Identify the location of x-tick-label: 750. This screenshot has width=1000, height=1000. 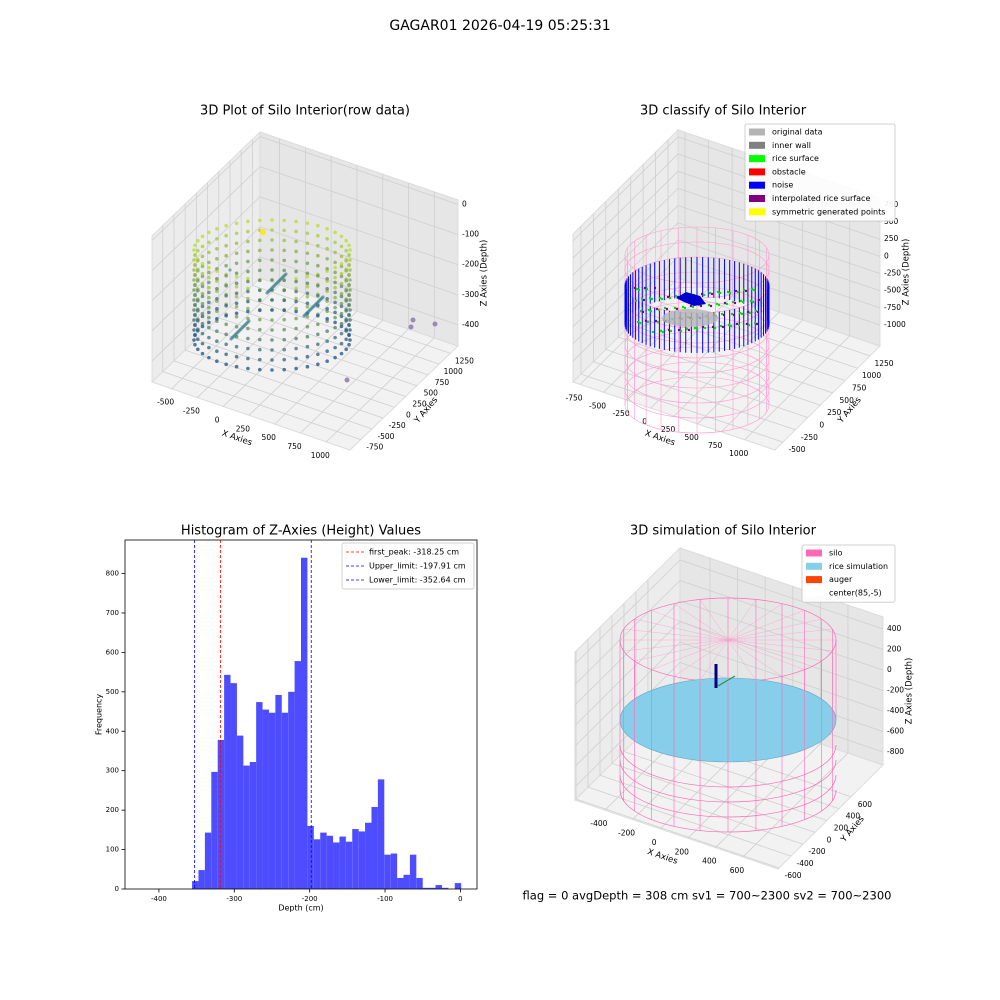
(715, 445).